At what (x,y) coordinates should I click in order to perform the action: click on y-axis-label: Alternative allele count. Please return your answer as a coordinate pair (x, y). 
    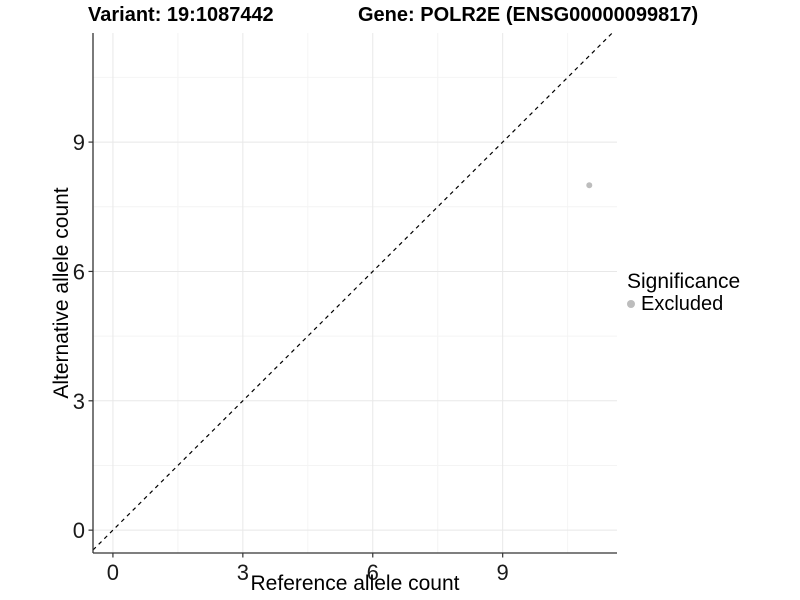
    Looking at the image, I should click on (61, 293).